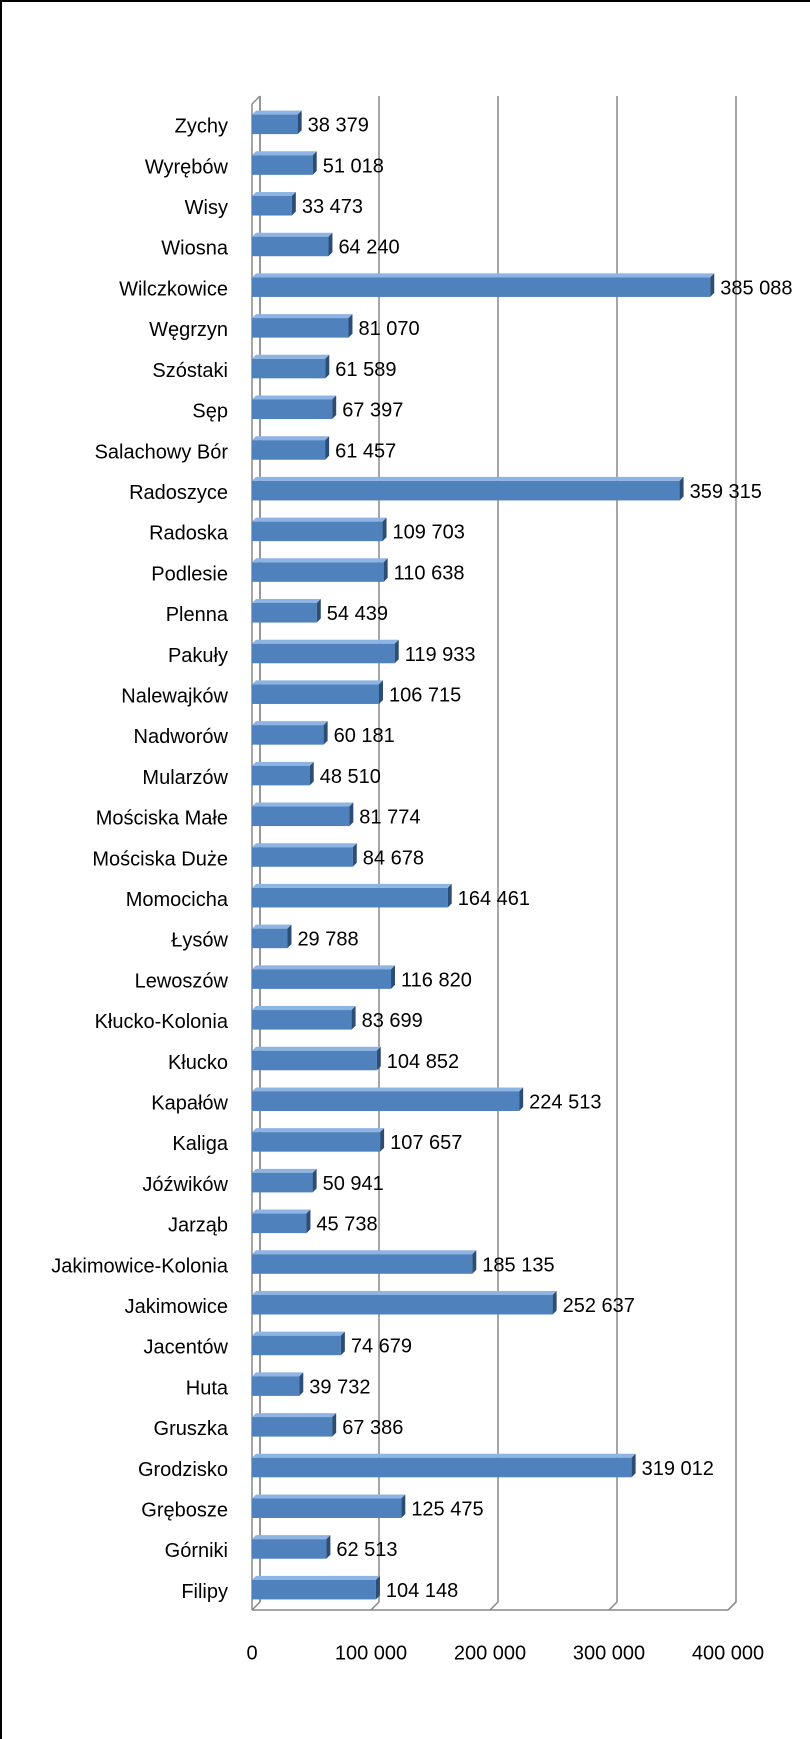  I want to click on y-tick-label: Grodzisko, so click(183, 1470).